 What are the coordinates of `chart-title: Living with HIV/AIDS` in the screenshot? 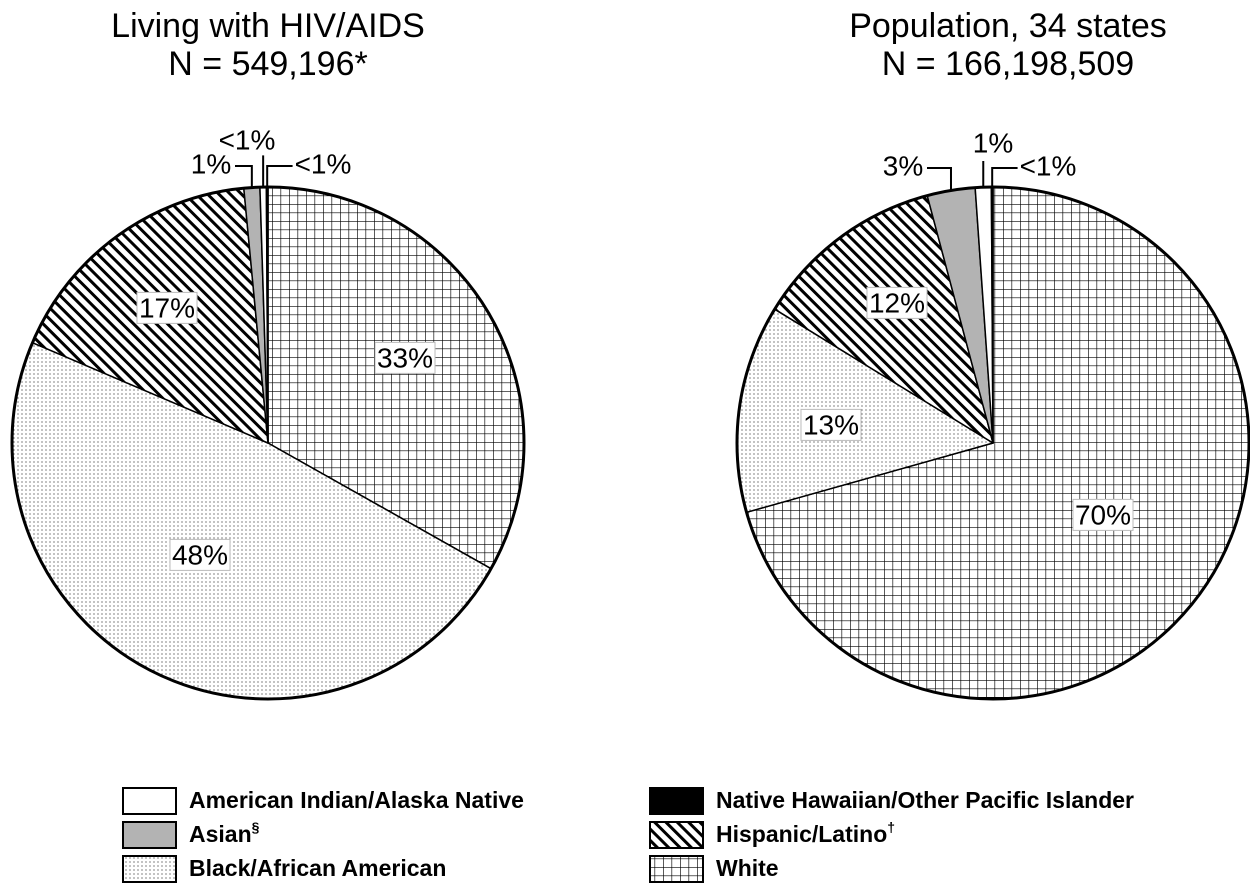 It's located at (268, 26).